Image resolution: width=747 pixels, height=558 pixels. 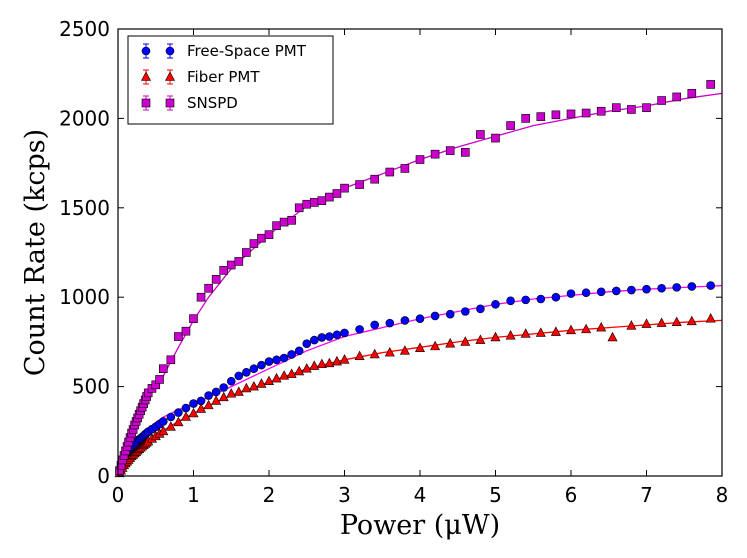 What do you see at coordinates (118, 495) in the screenshot?
I see `x-tick-label: 0` at bounding box center [118, 495].